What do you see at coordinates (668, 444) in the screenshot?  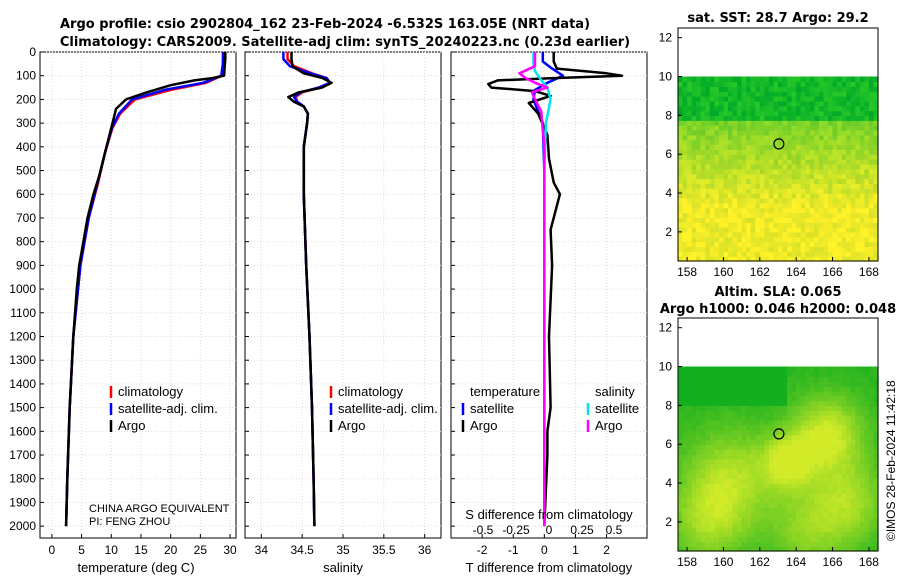 I see `lat-tick-label: 6` at bounding box center [668, 444].